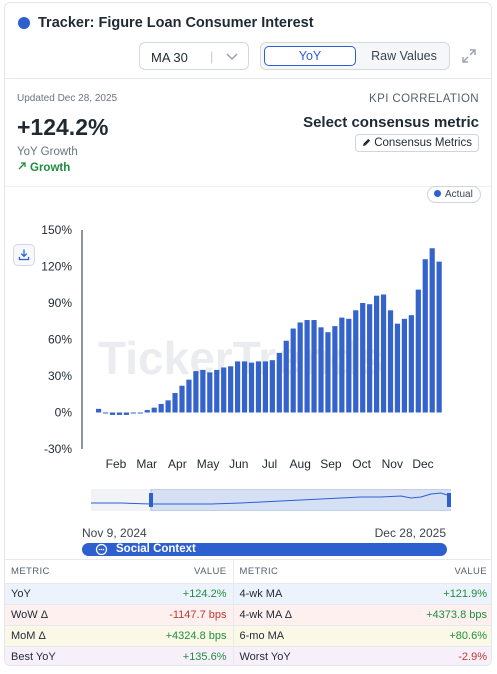 The width and height of the screenshot is (497, 674). Describe the element at coordinates (423, 615) in the screenshot. I see `metric-value-cell: +4373.8 bps` at that location.